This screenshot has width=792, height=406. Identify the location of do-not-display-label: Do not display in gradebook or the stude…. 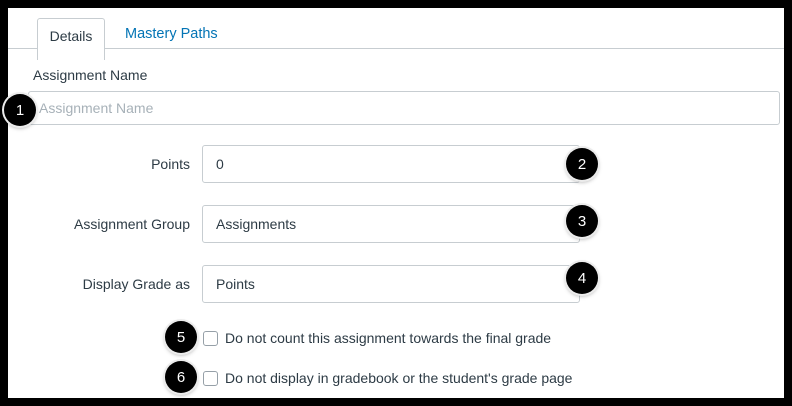
(399, 378).